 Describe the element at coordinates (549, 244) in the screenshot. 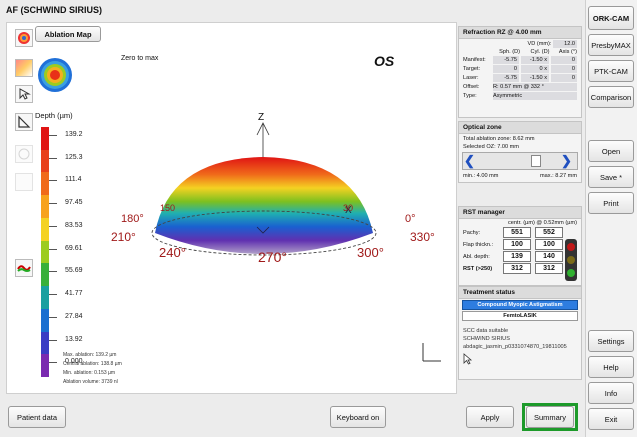

I see `rst-offset-value: 100` at that location.